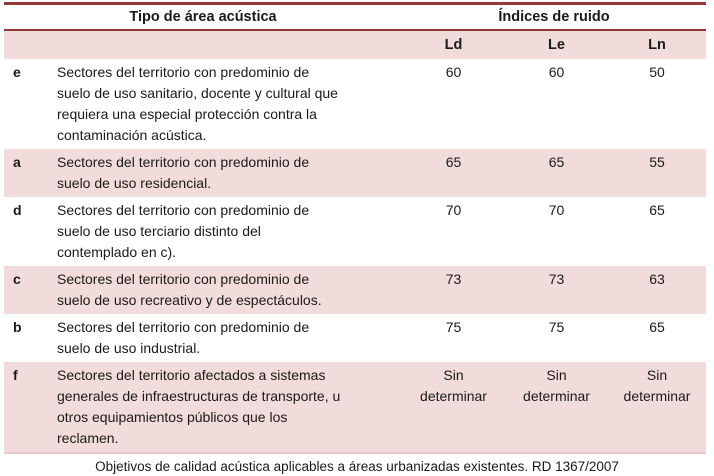 The height and width of the screenshot is (476, 714). What do you see at coordinates (453, 210) in the screenshot?
I see `value-ld: 70` at bounding box center [453, 210].